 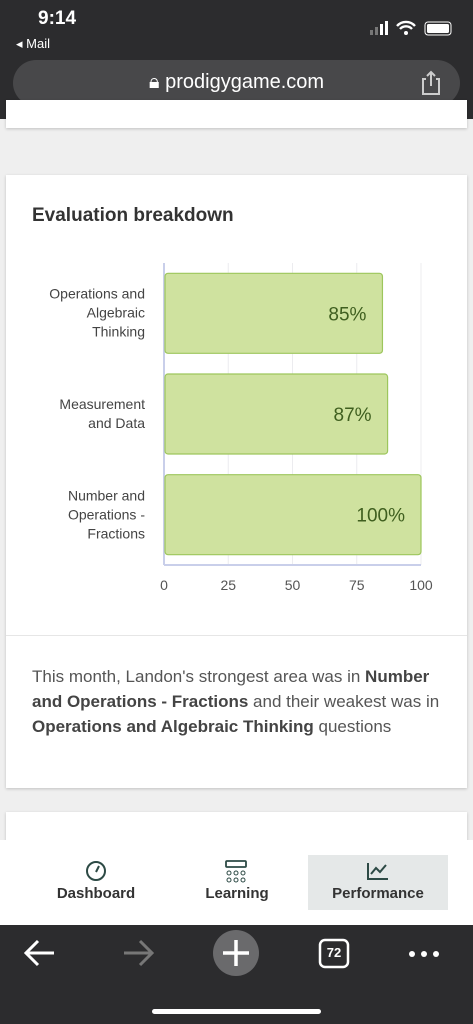 What do you see at coordinates (347, 314) in the screenshot?
I see `value-label: 85%` at bounding box center [347, 314].